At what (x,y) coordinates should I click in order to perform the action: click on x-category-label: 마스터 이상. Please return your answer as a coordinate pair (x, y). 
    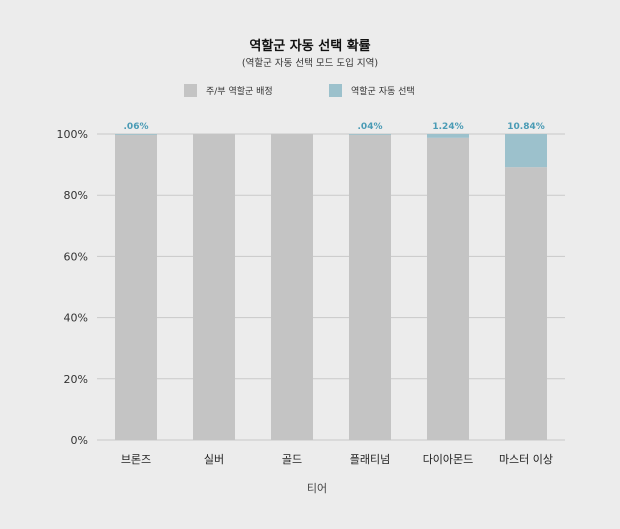
    Looking at the image, I should click on (526, 459).